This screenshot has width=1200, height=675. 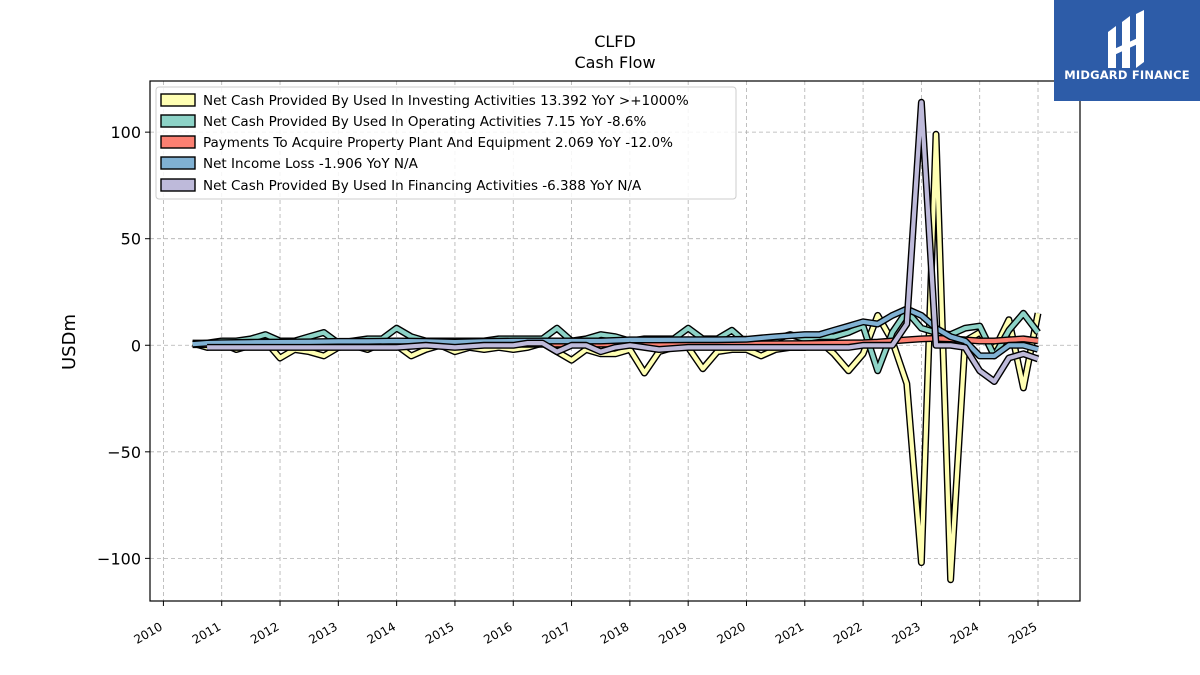 What do you see at coordinates (178, 163) in the screenshot?
I see `legend-swatch-net-income` at bounding box center [178, 163].